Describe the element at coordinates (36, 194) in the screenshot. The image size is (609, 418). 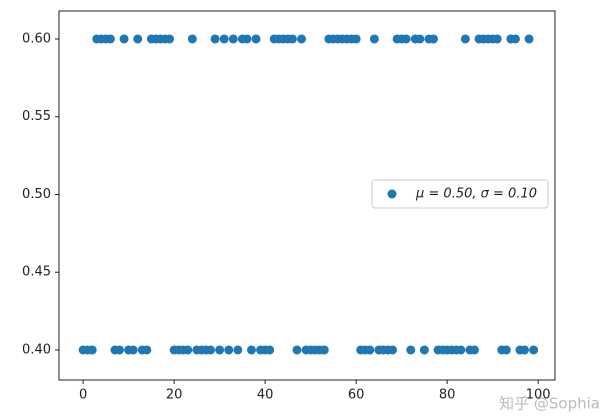
I see `y-tick-label: 0.50` at that location.